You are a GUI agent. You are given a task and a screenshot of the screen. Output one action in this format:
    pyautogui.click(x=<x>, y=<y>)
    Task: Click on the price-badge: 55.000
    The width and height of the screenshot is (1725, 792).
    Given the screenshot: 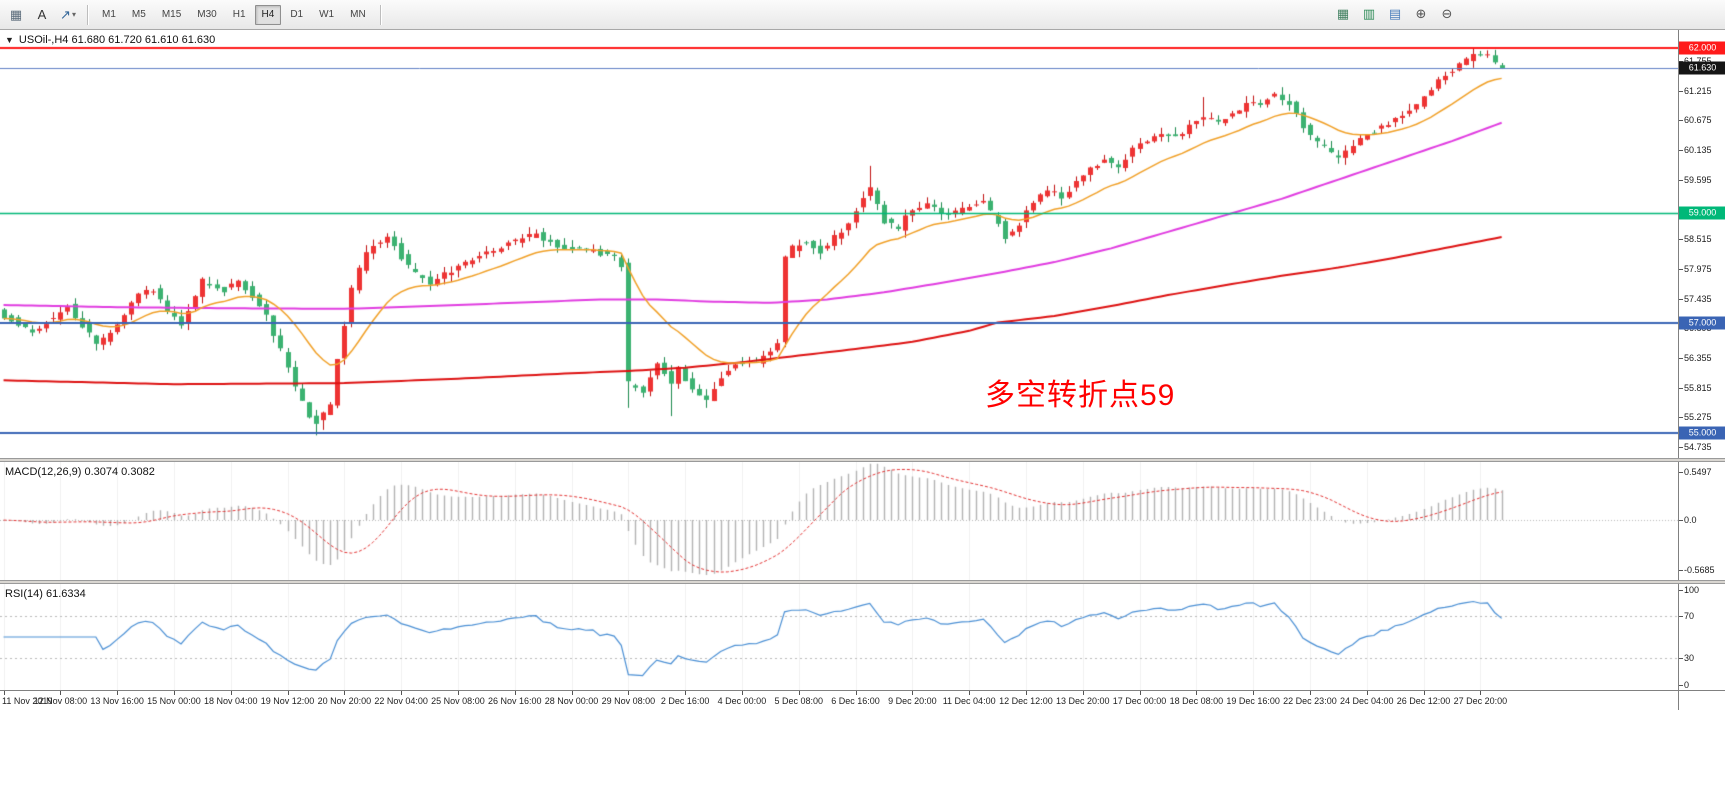 What is the action you would take?
    pyautogui.click(x=1702, y=433)
    